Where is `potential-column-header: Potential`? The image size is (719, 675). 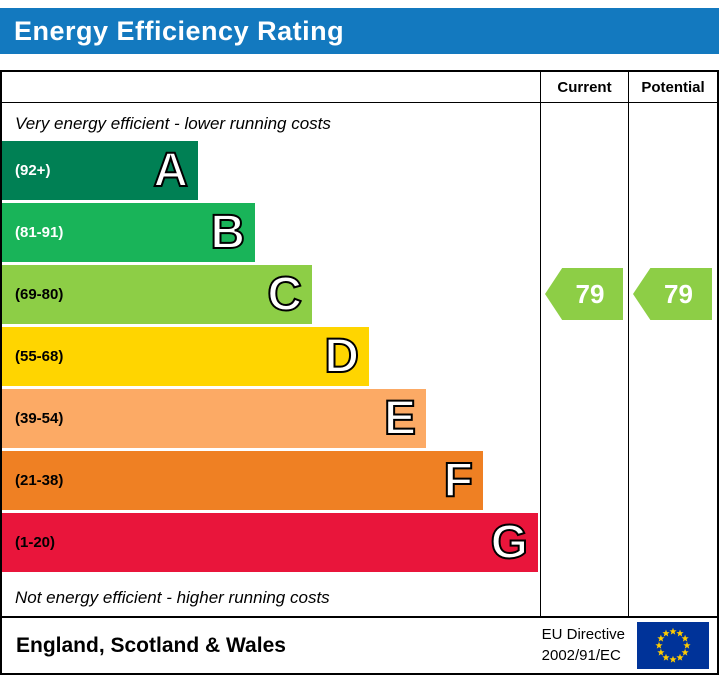 potential-column-header: Potential is located at coordinates (672, 87).